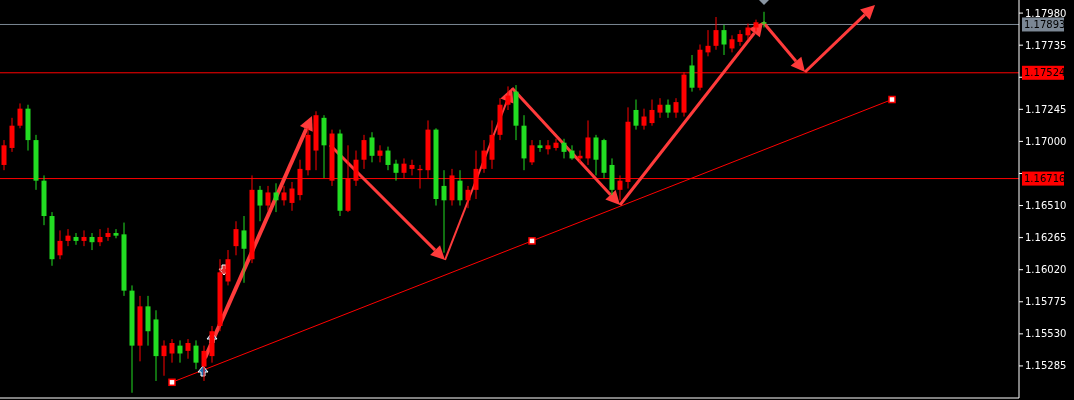 The image size is (1074, 400). What do you see at coordinates (1045, 24) in the screenshot?
I see `ref-line-label: 1.17893` at bounding box center [1045, 24].